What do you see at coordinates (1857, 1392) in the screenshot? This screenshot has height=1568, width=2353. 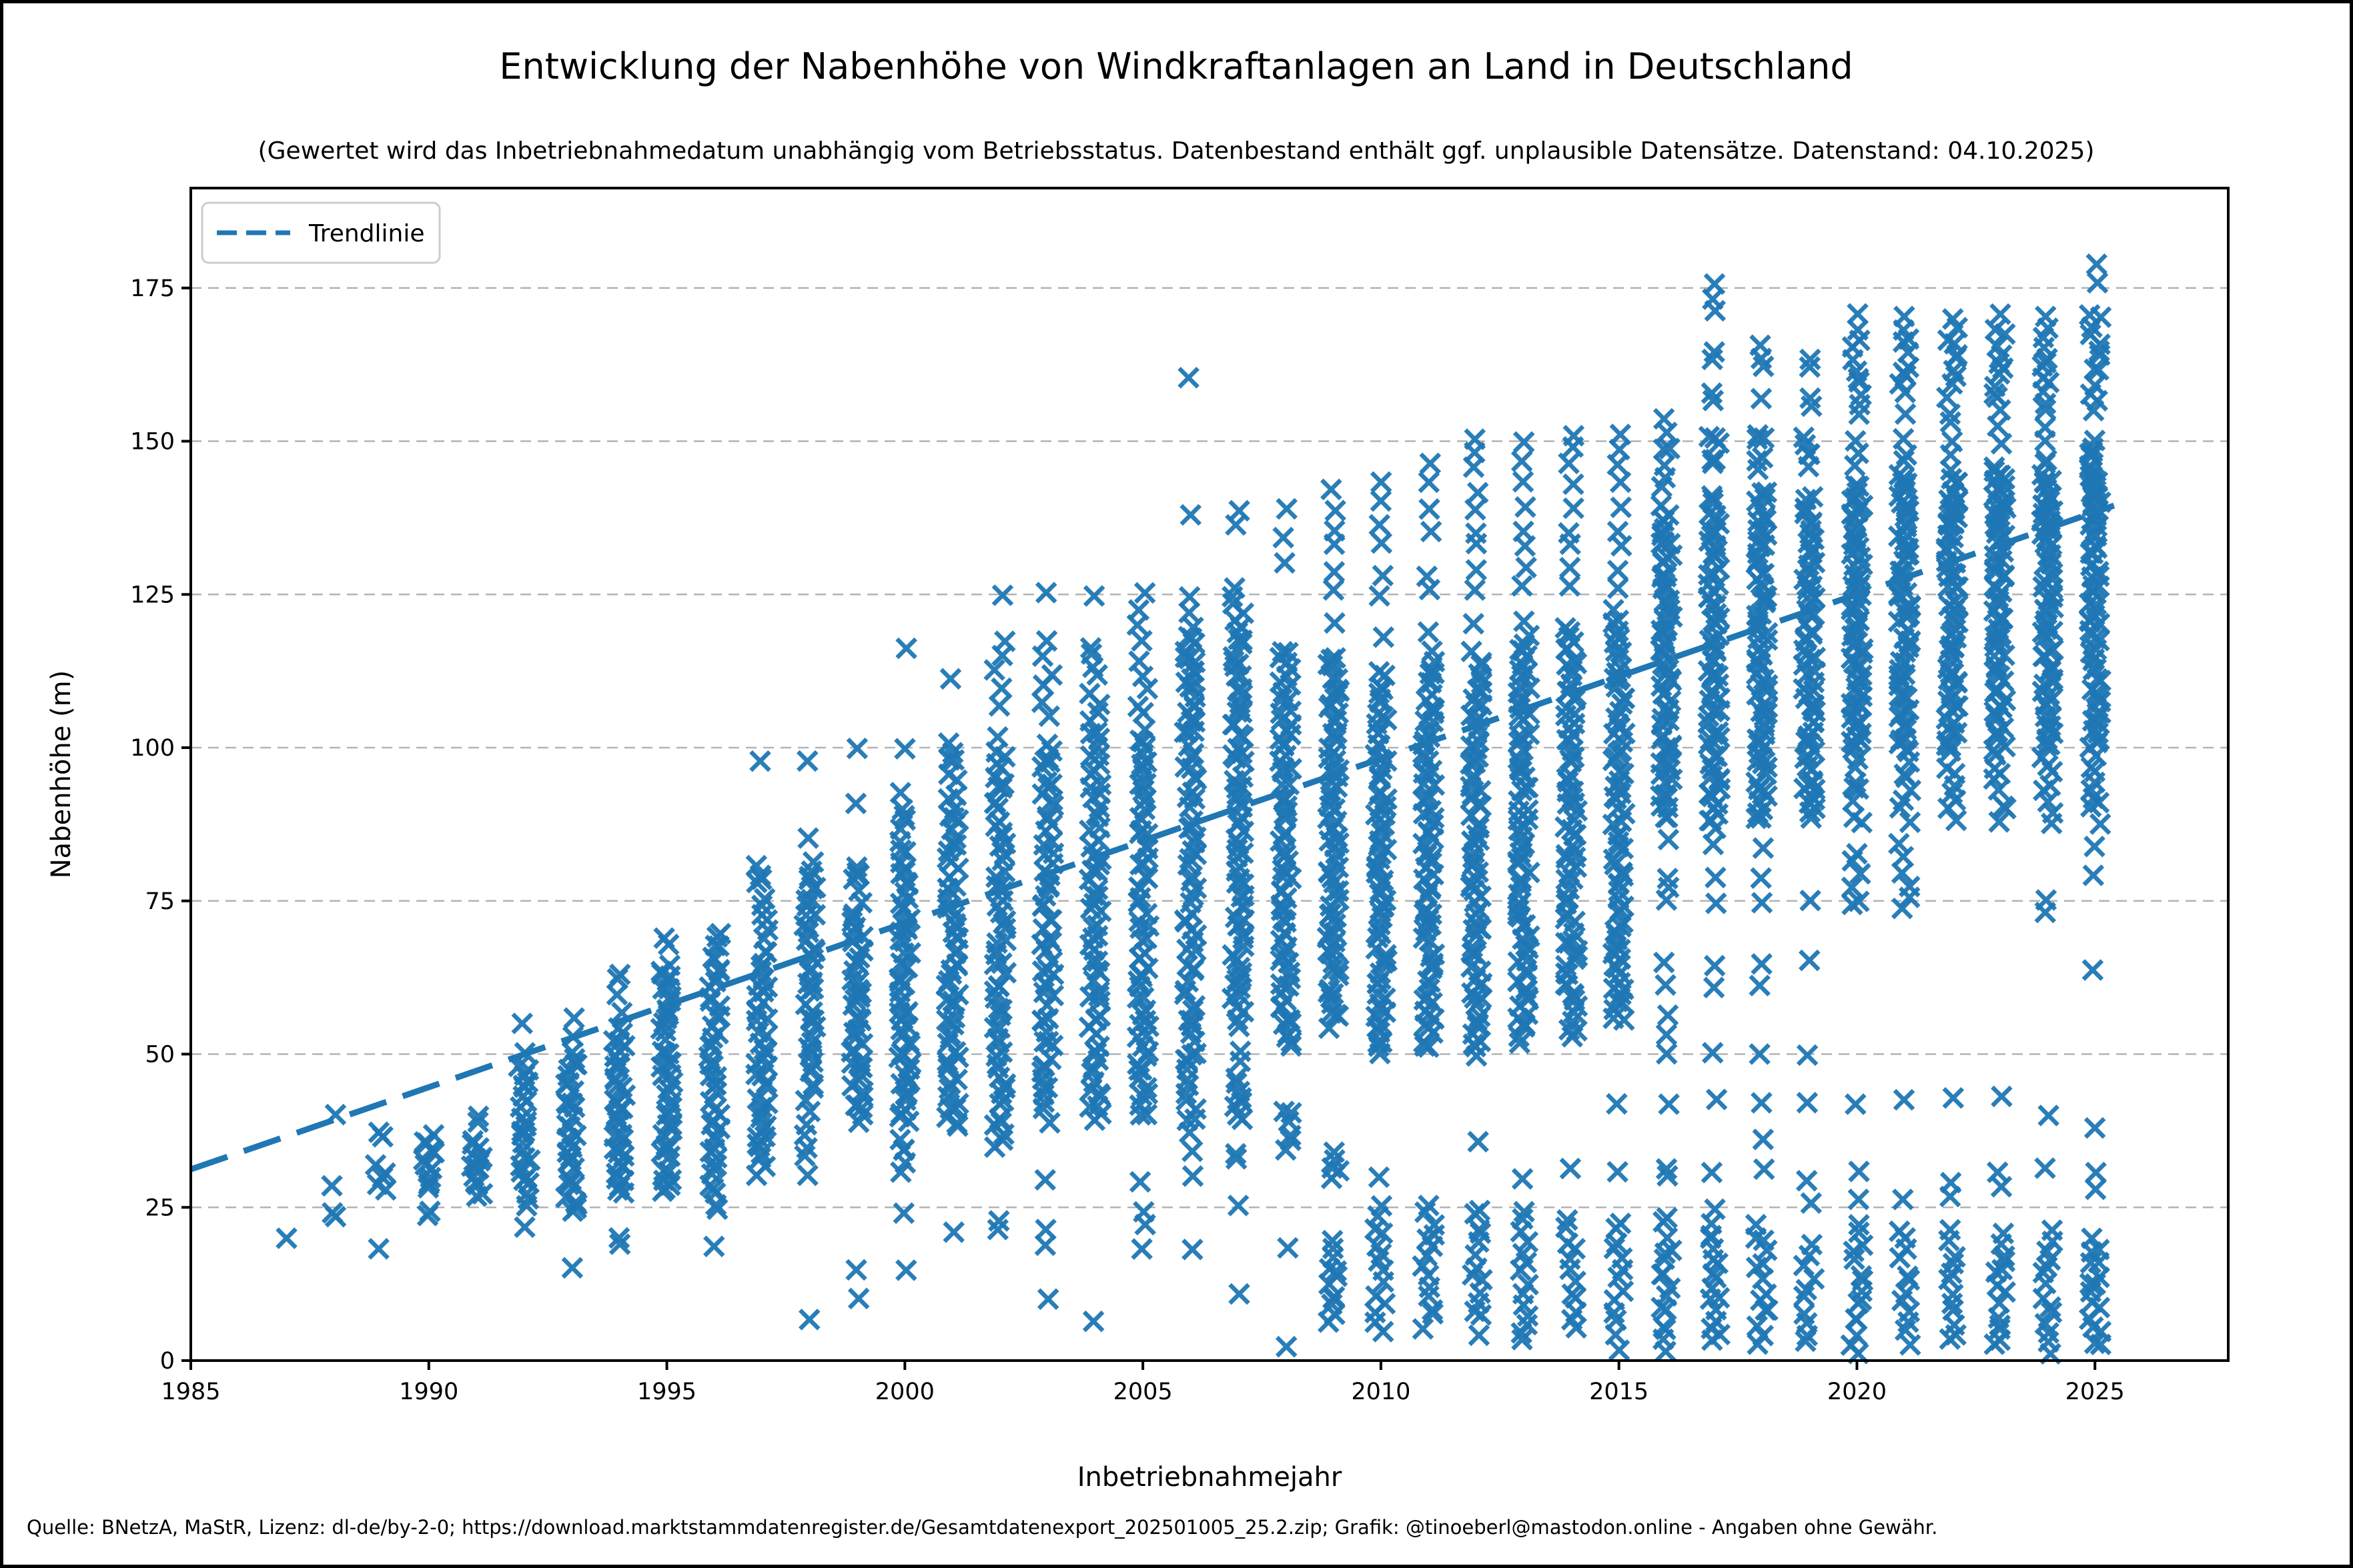 I see `x-tick-label: 2020` at bounding box center [1857, 1392].